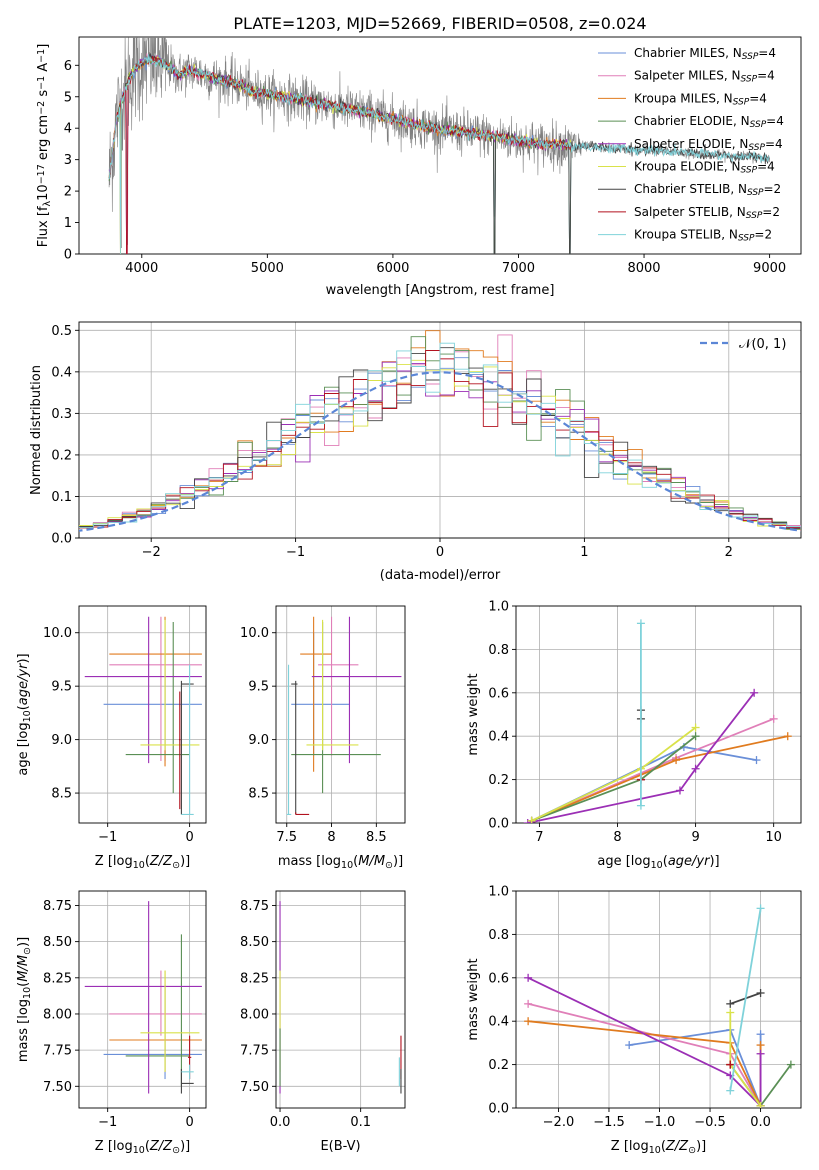 Image resolution: width=819 pixels, height=1170 pixels. I want to click on x-axis-label: age [log10(age/yr)], so click(658, 862).